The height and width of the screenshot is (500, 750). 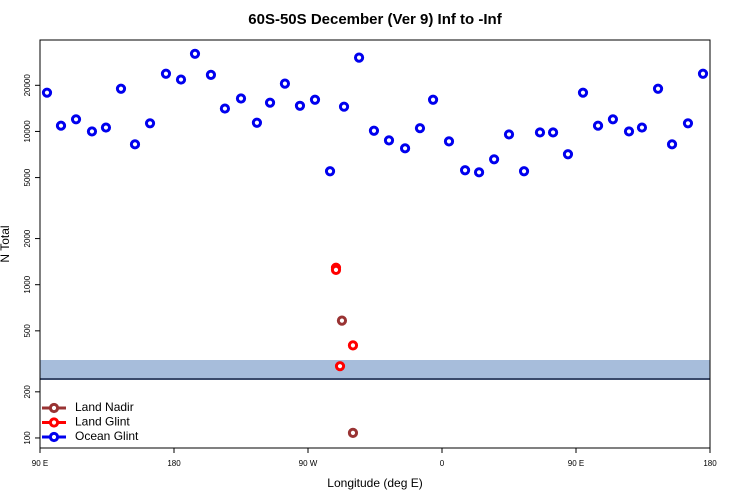 What do you see at coordinates (27, 131) in the screenshot?
I see `y-tick-label: 10000` at bounding box center [27, 131].